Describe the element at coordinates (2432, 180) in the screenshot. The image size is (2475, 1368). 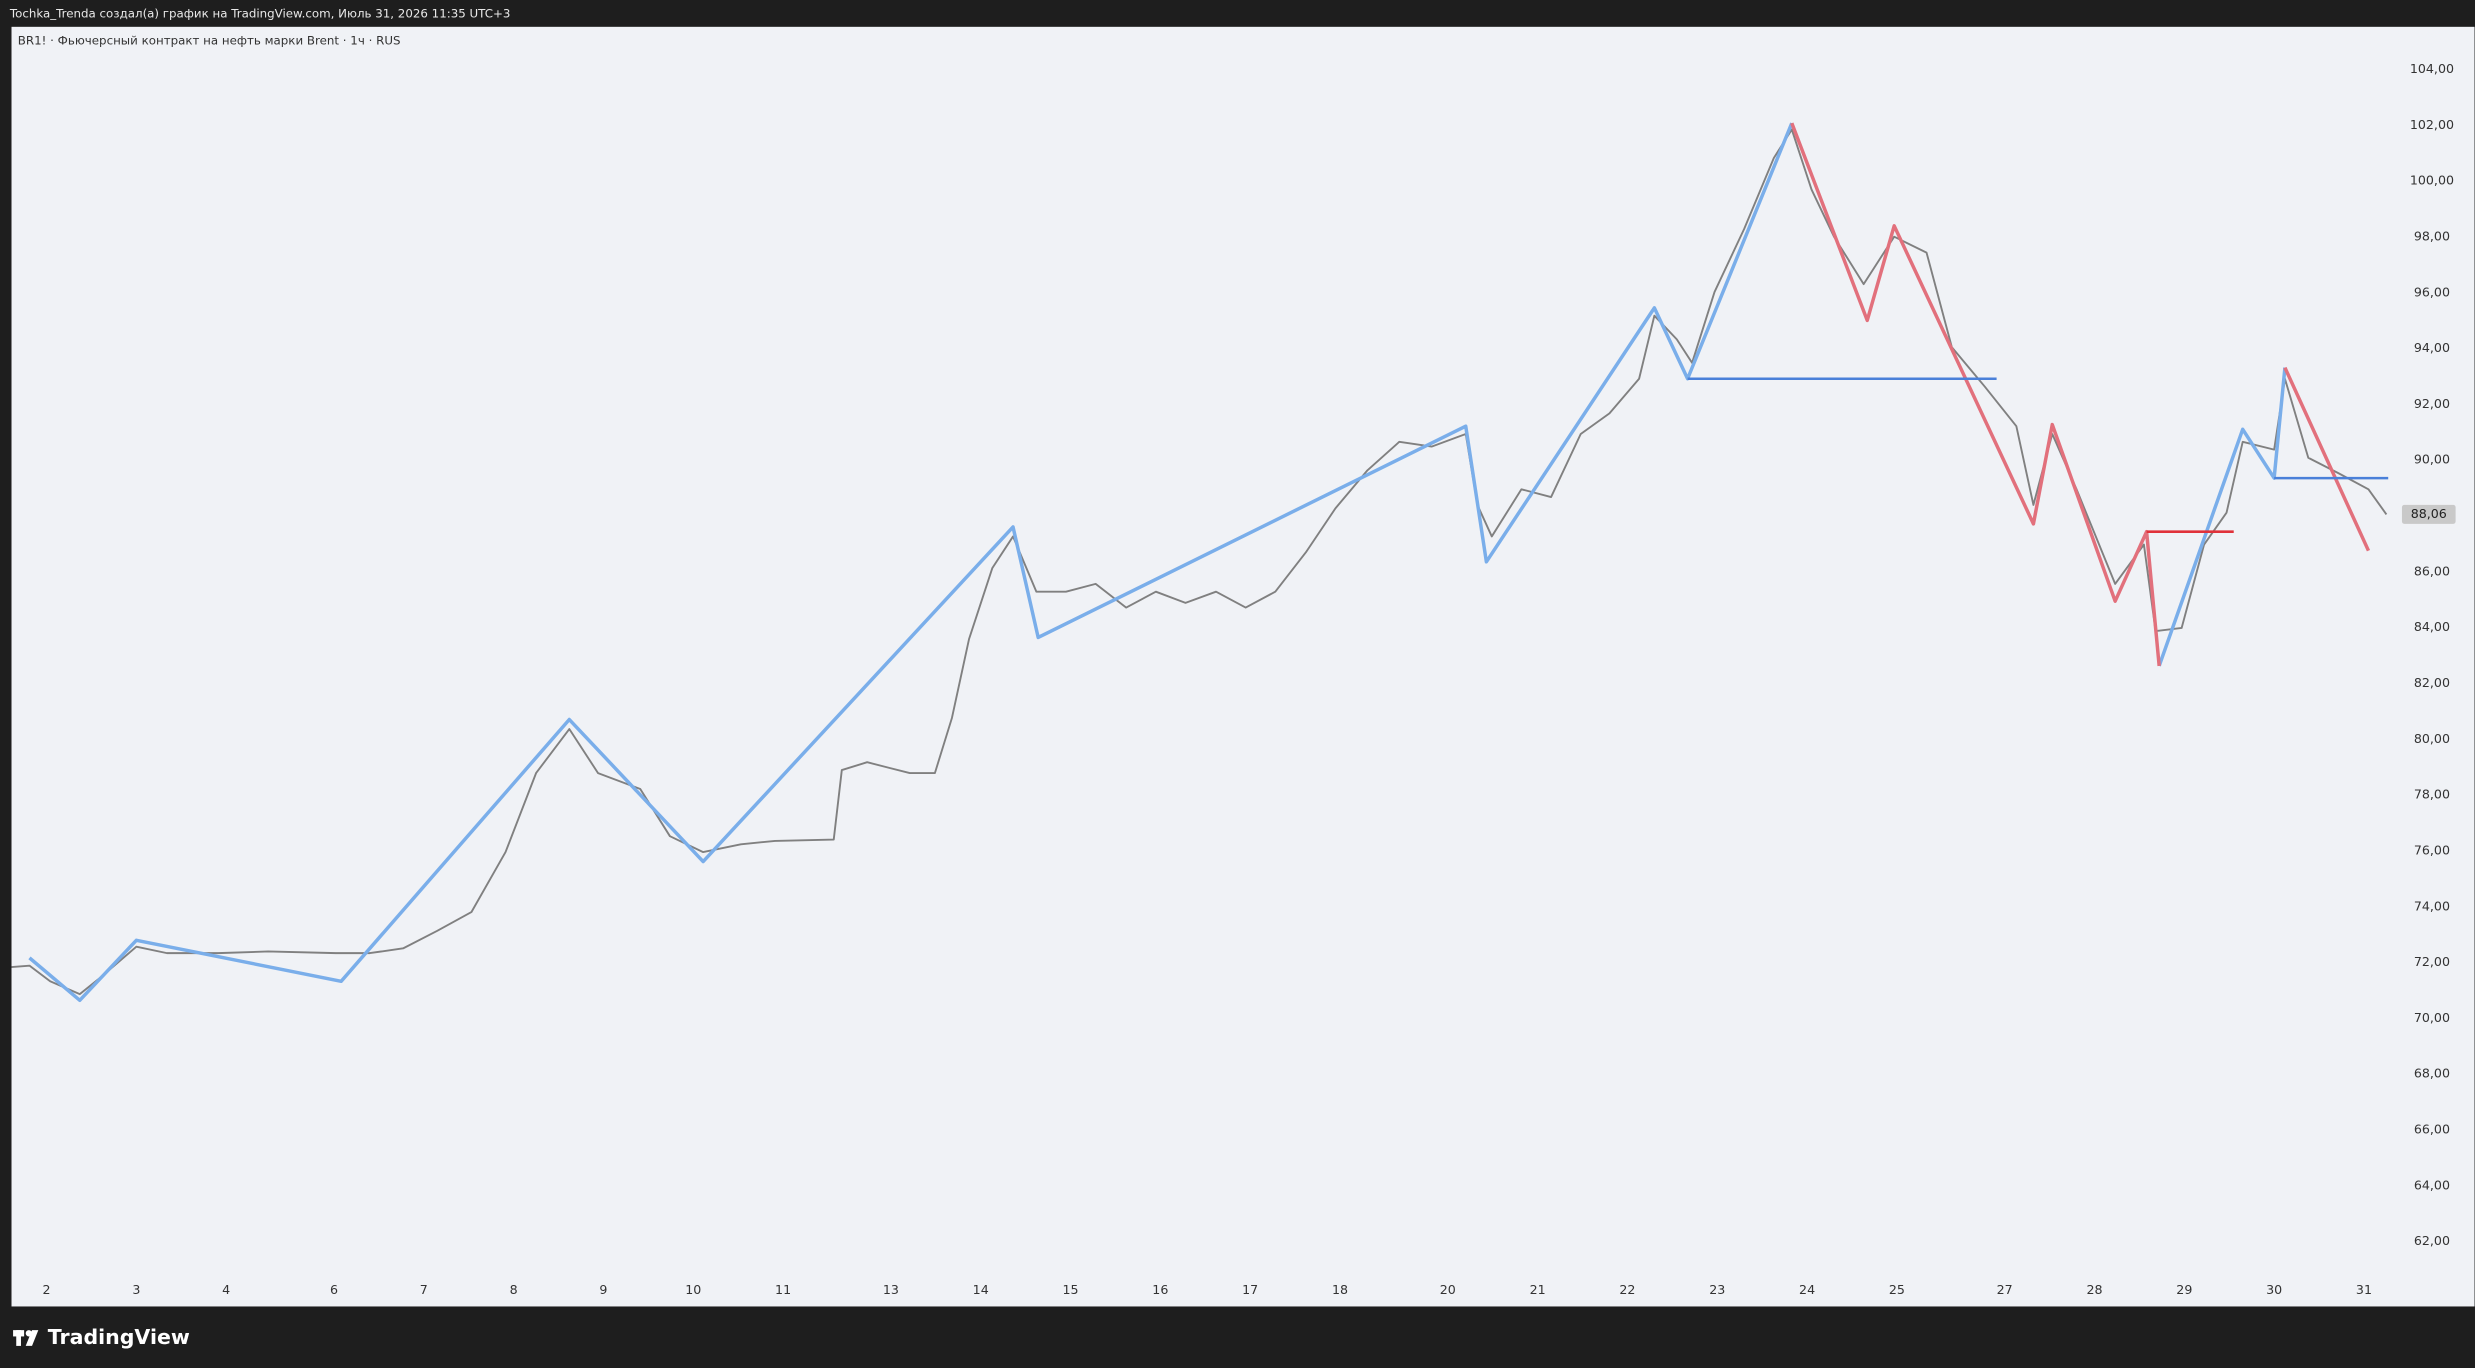
I see `y-tick-label: 100,00` at that location.